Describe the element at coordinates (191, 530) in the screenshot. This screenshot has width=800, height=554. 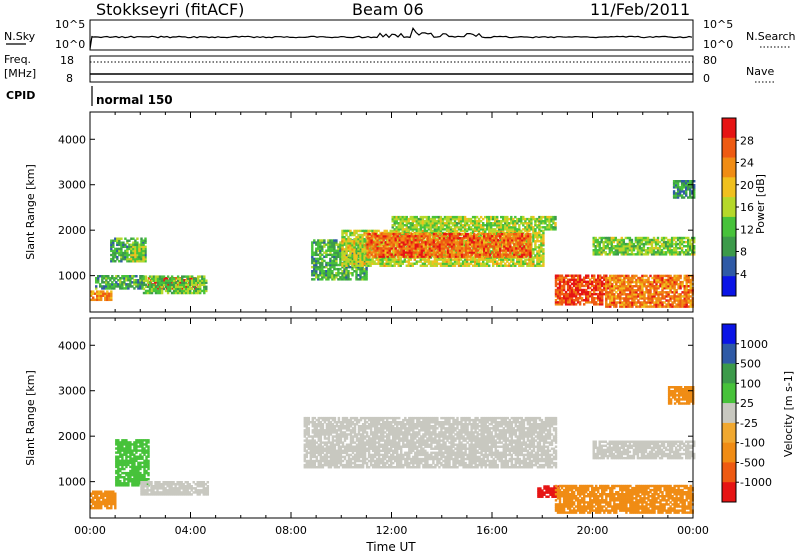
I see `x-tick-label: 04:00` at that location.